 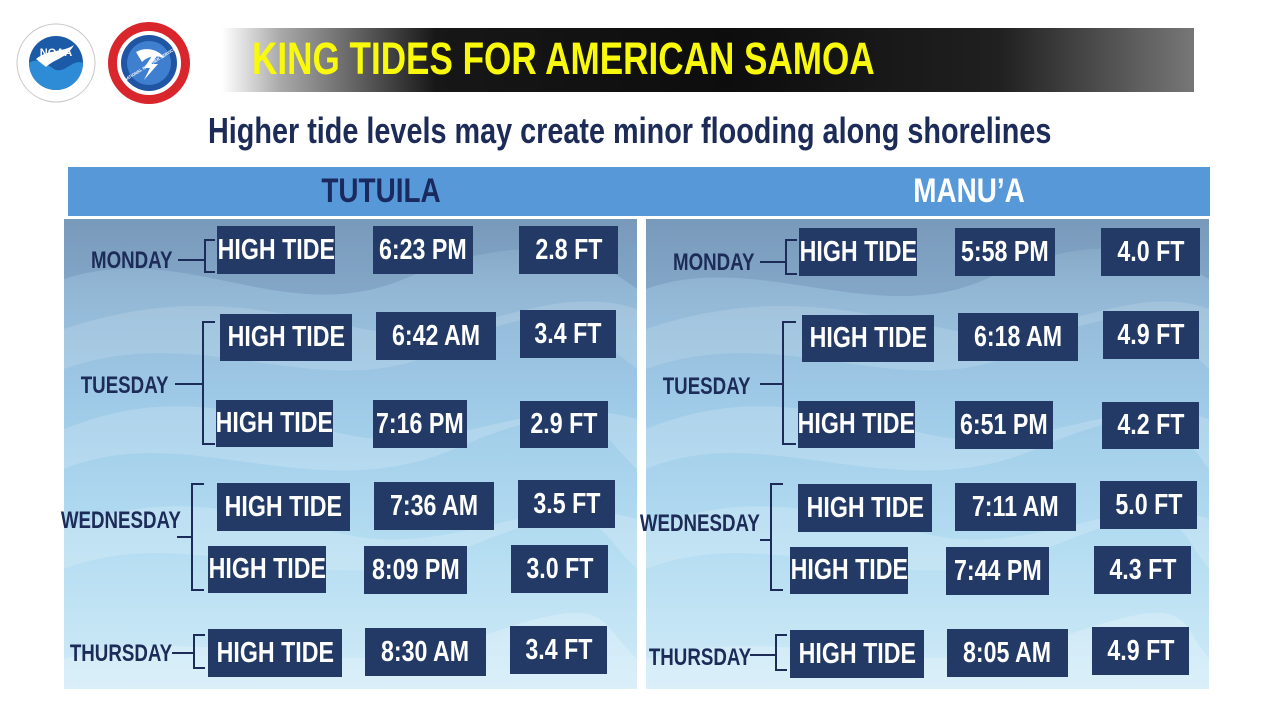 What do you see at coordinates (434, 506) in the screenshot?
I see `tide-time-cell: 7:36 AM` at bounding box center [434, 506].